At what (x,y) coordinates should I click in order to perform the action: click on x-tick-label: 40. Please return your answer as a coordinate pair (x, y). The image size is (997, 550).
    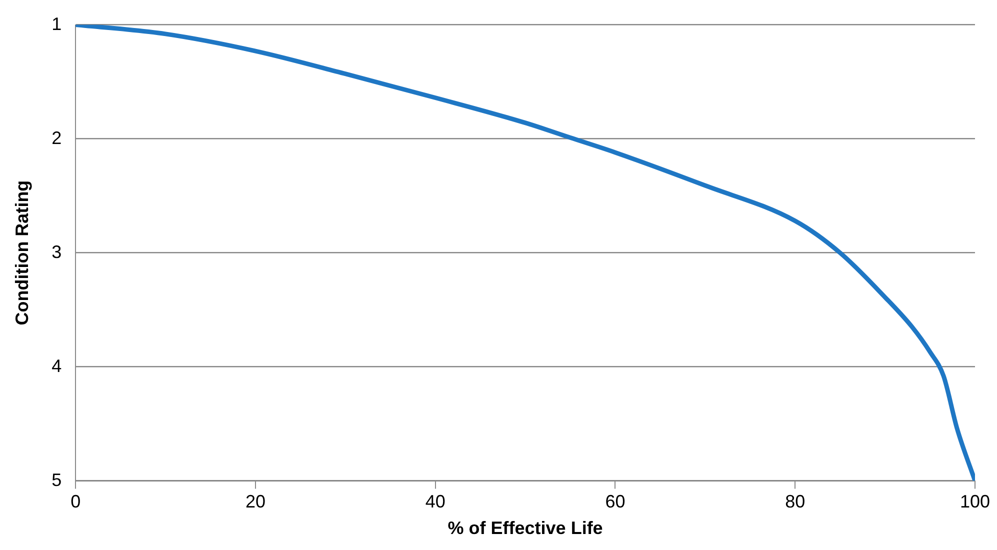
    Looking at the image, I should click on (435, 502).